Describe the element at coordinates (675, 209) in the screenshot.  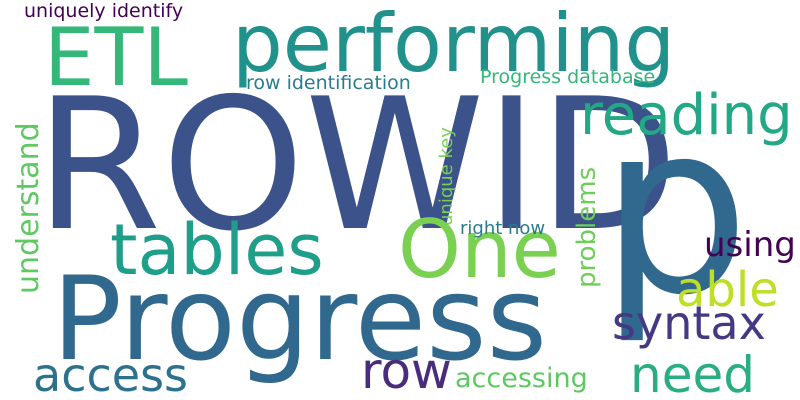
I see `word-p: p` at that location.